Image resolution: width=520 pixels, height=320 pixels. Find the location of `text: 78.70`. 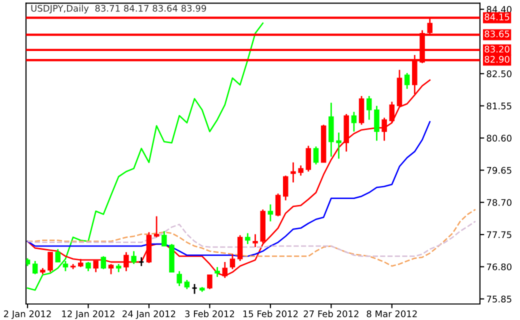

text: 78.70 is located at coordinates (499, 202).